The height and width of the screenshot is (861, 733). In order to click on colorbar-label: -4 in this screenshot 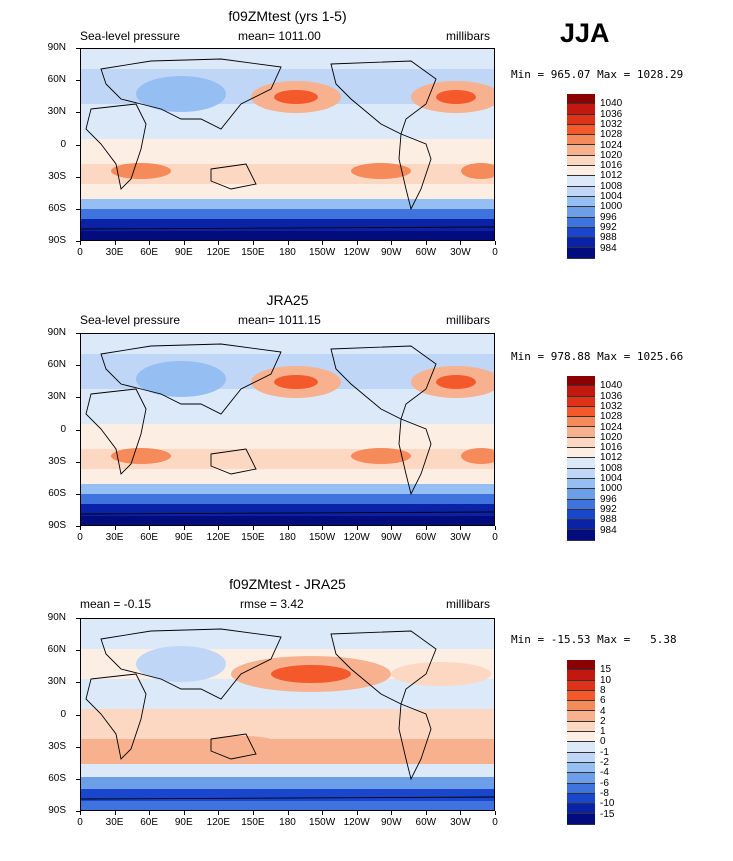, I will do `click(604, 773)`.